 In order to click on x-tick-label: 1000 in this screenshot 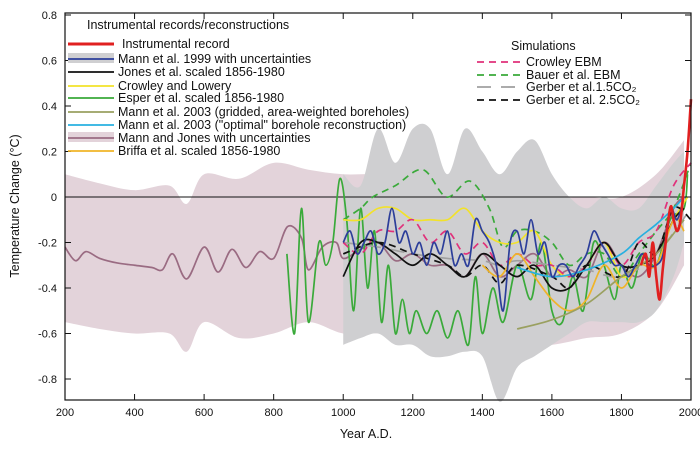, I will do `click(343, 413)`.